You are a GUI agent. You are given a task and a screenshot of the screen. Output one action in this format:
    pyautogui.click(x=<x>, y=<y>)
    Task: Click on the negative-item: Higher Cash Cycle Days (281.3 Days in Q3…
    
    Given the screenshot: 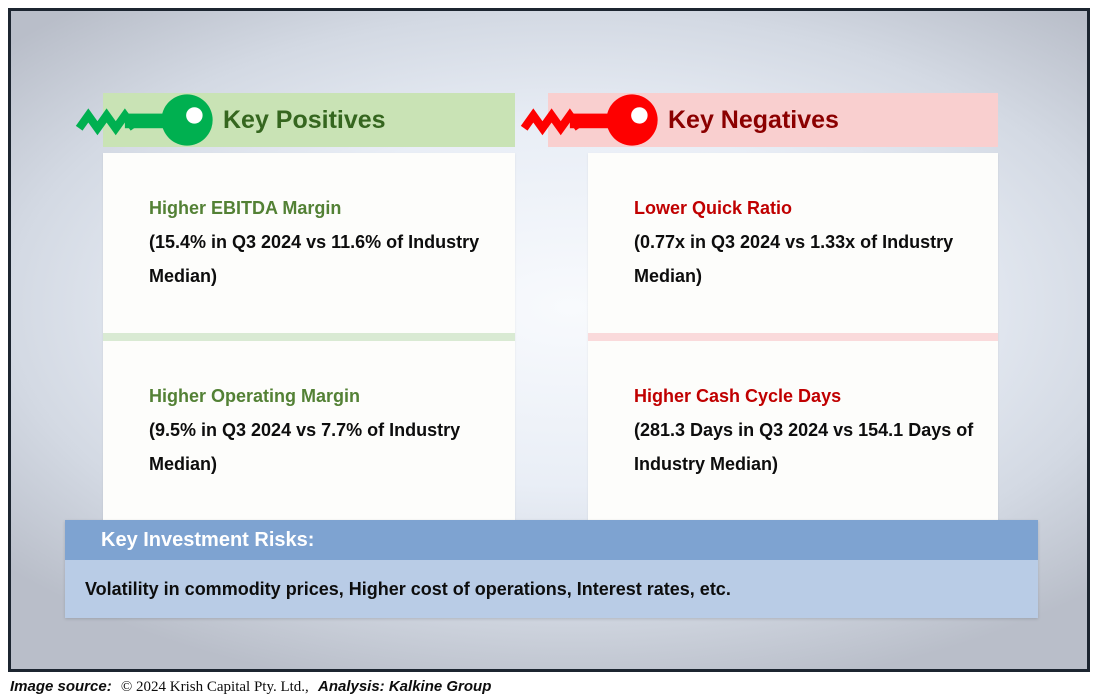 What is the action you would take?
    pyautogui.click(x=793, y=431)
    